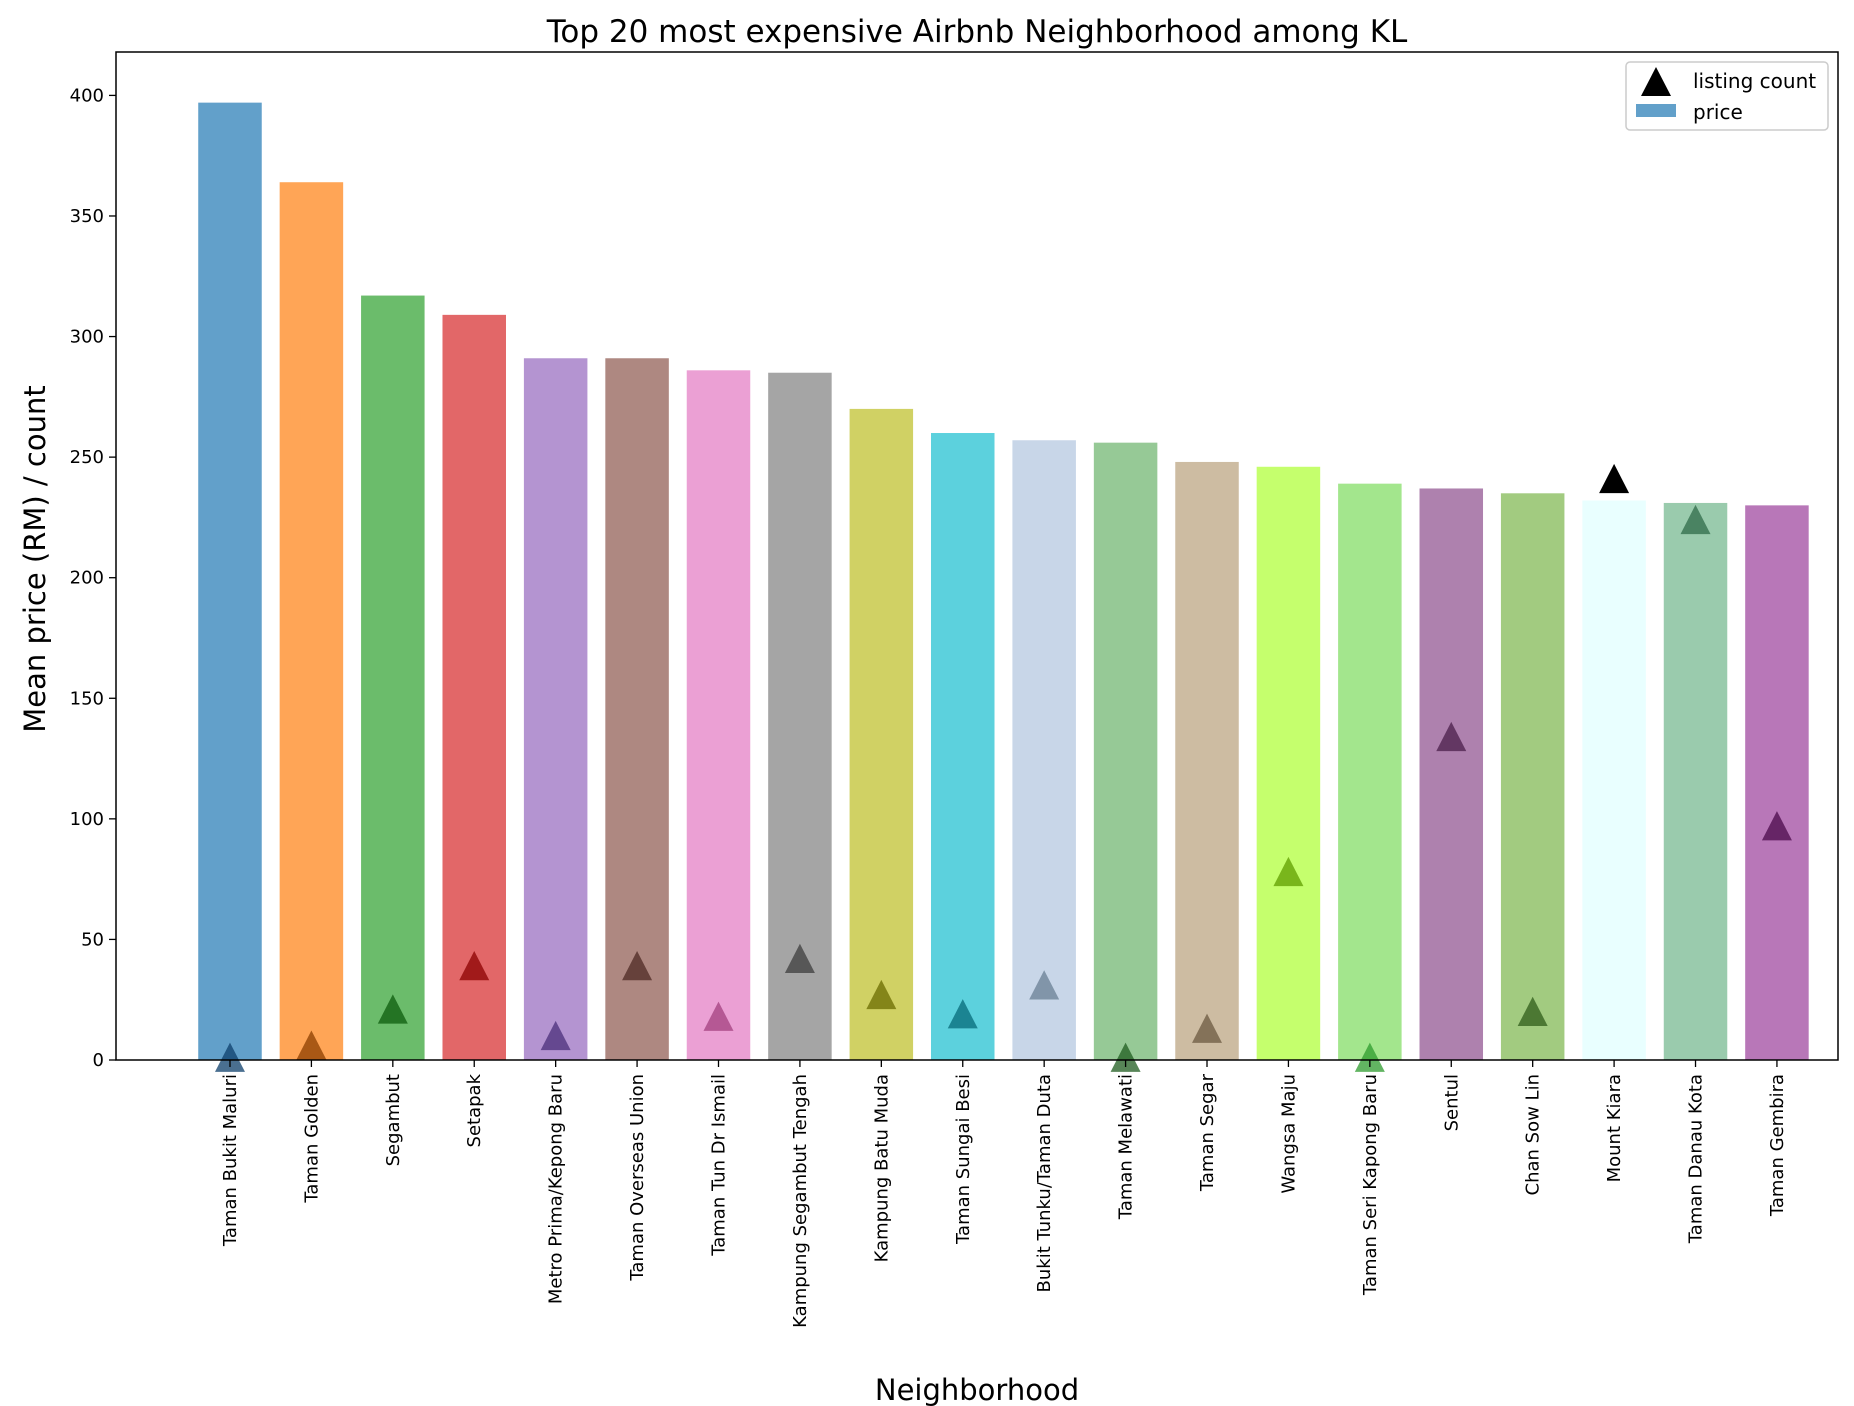  What do you see at coordinates (1614, 780) in the screenshot?
I see `bar-mount-kiara` at bounding box center [1614, 780].